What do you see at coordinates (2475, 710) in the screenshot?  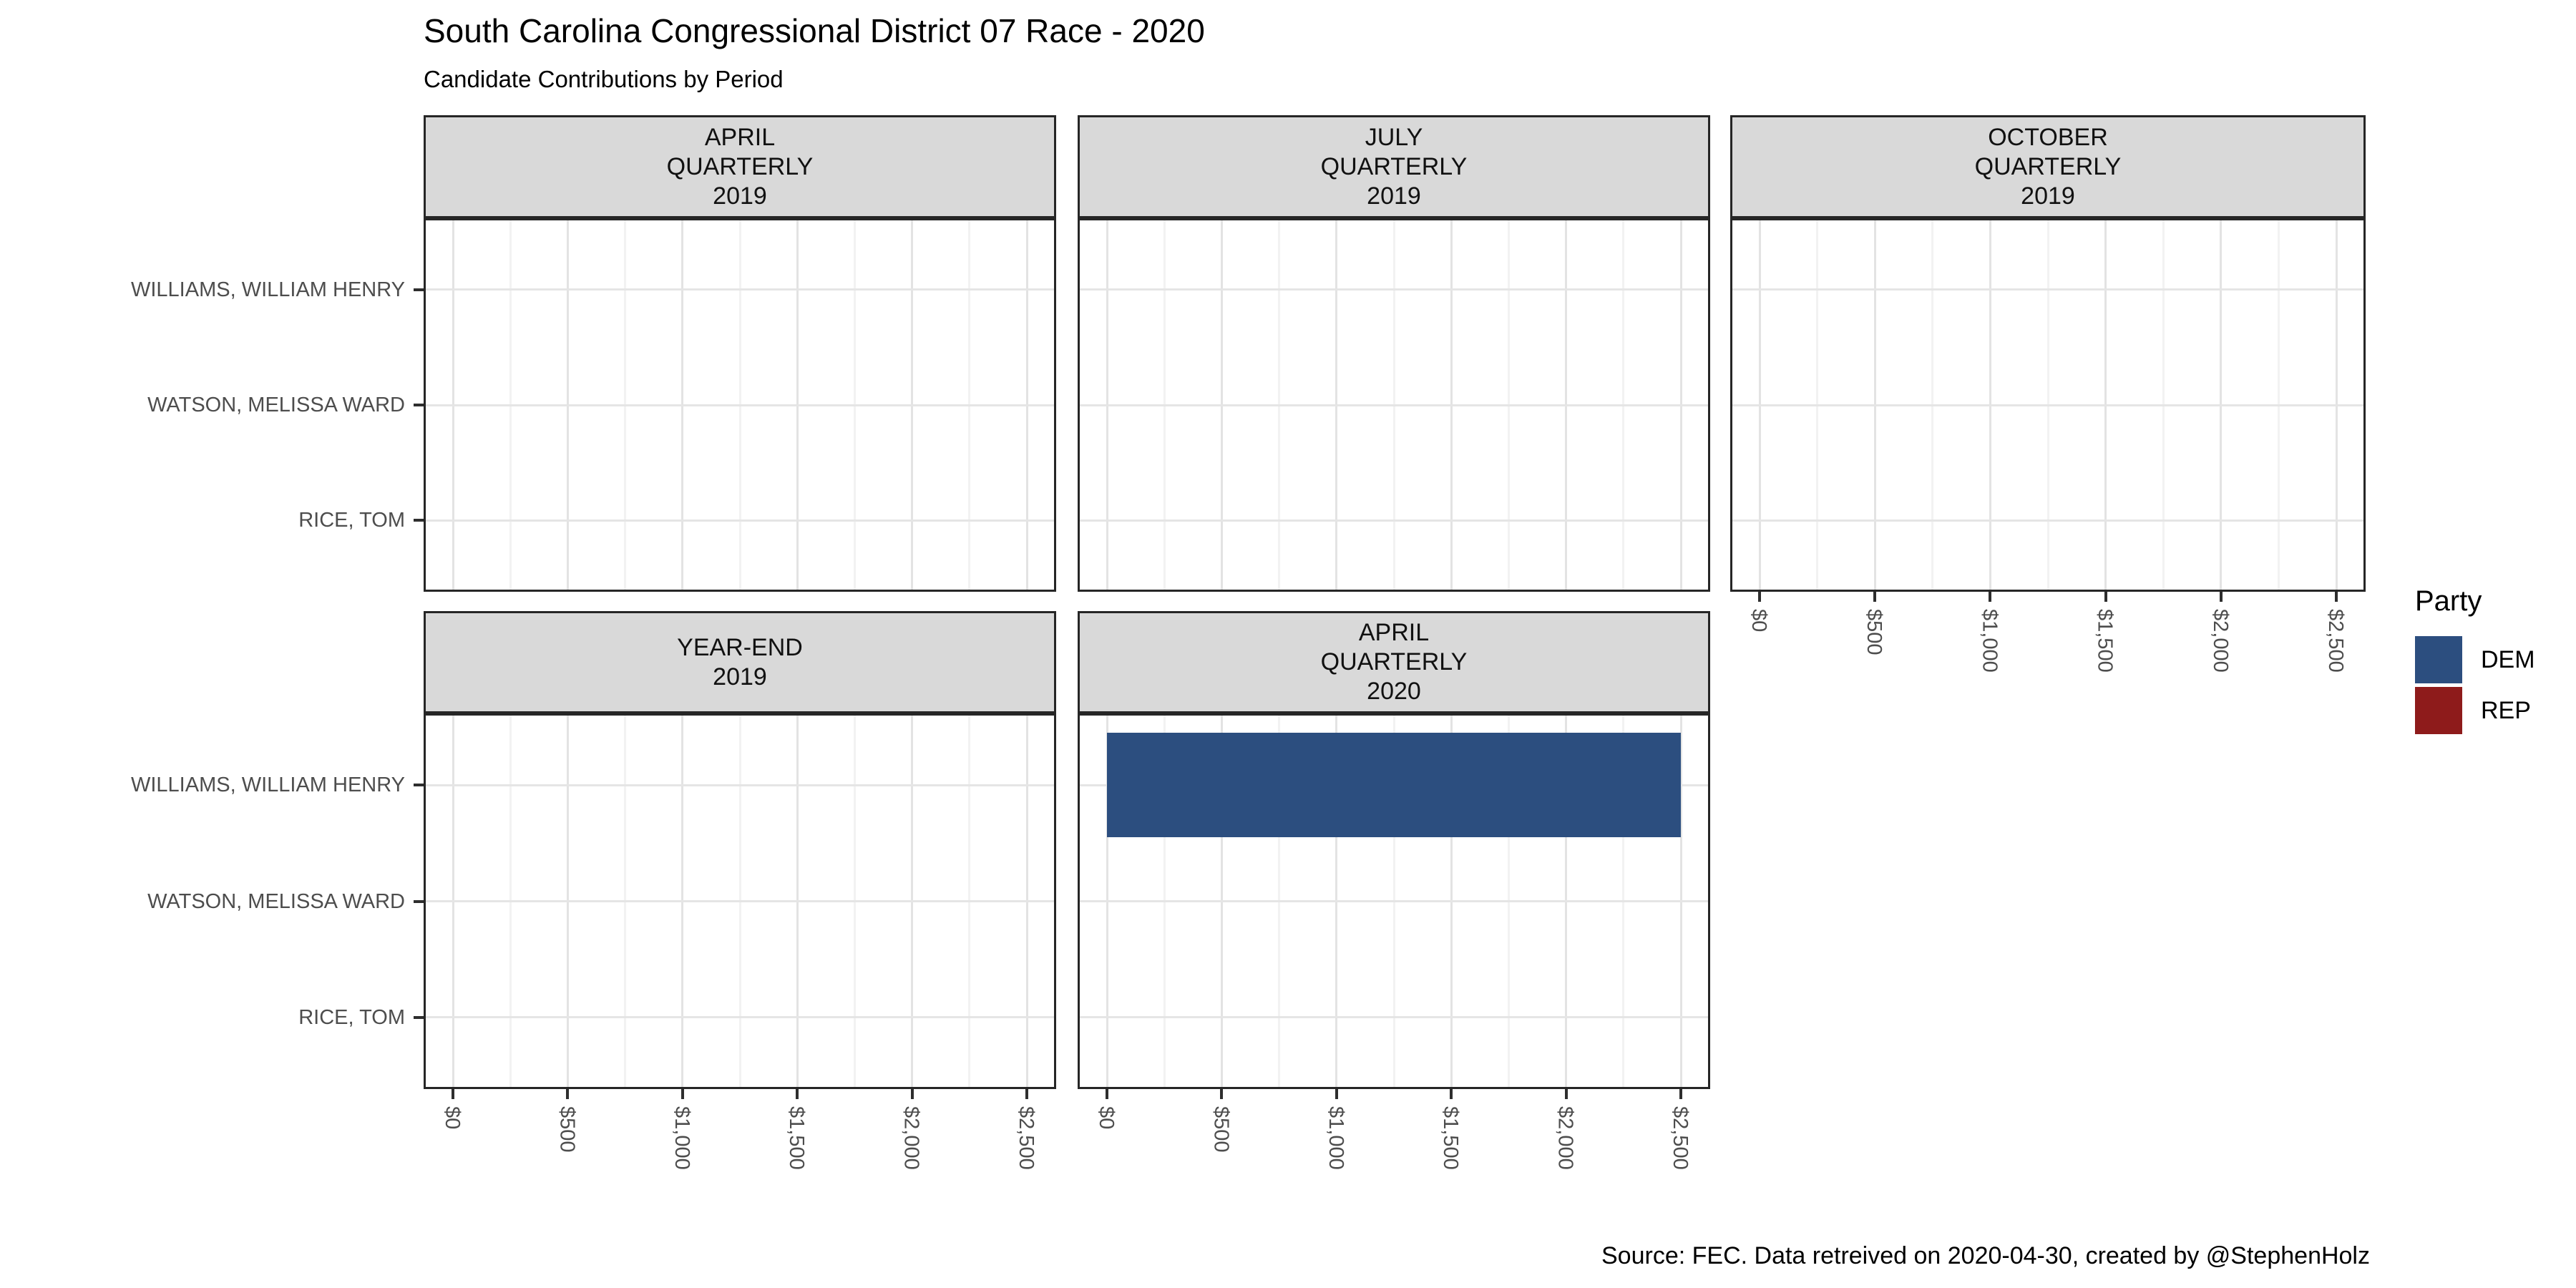 I see `legend-entry-rep: REP` at bounding box center [2475, 710].